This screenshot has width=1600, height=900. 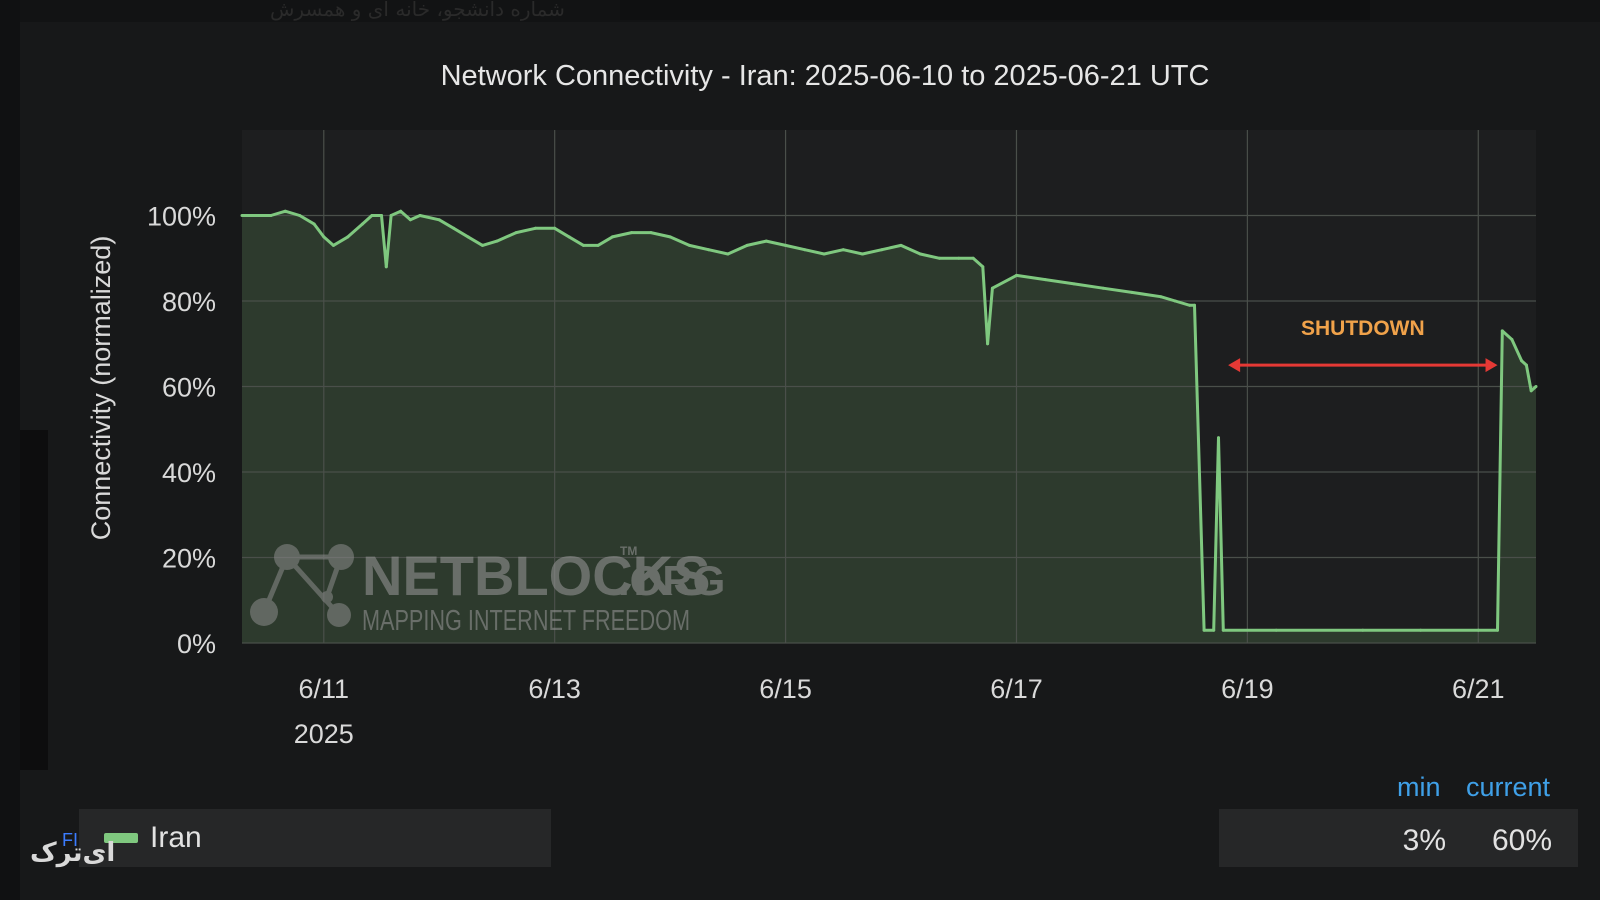 What do you see at coordinates (1521, 840) in the screenshot?
I see `stats-current-value: 60%` at bounding box center [1521, 840].